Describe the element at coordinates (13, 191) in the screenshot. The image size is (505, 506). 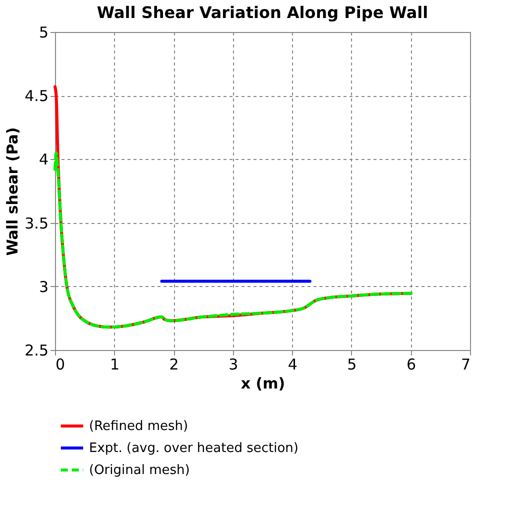
I see `y-axis-title: Wall shear (Pa)` at that location.